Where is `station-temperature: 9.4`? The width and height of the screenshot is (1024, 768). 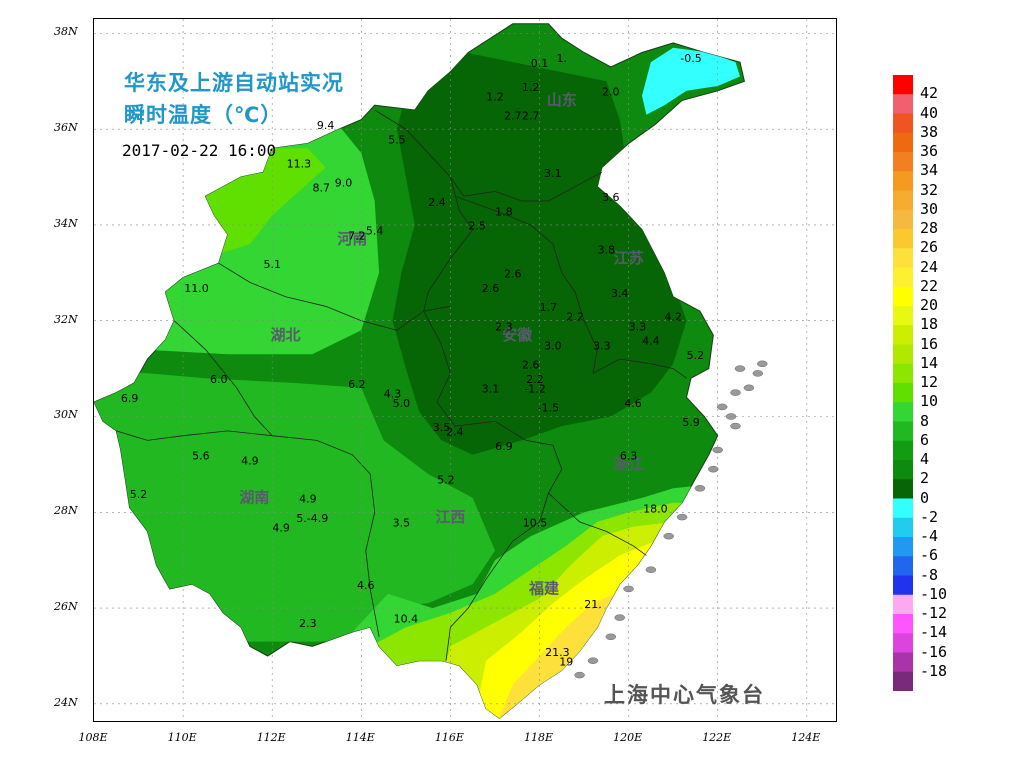
station-temperature: 9.4 is located at coordinates (326, 125).